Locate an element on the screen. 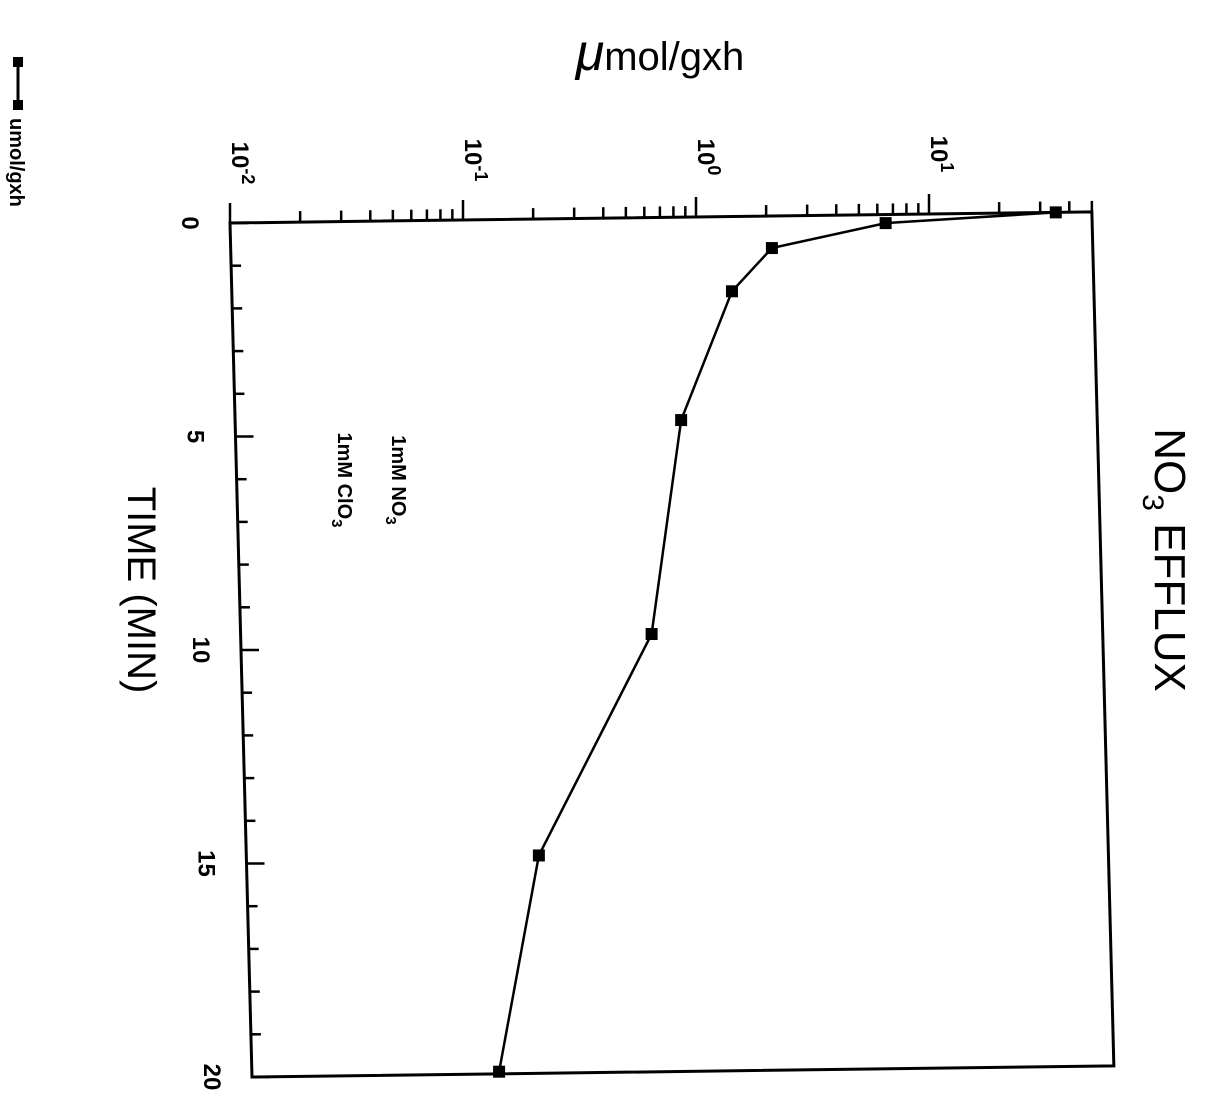  y-tick-label: 10-2 is located at coordinates (242, 163).